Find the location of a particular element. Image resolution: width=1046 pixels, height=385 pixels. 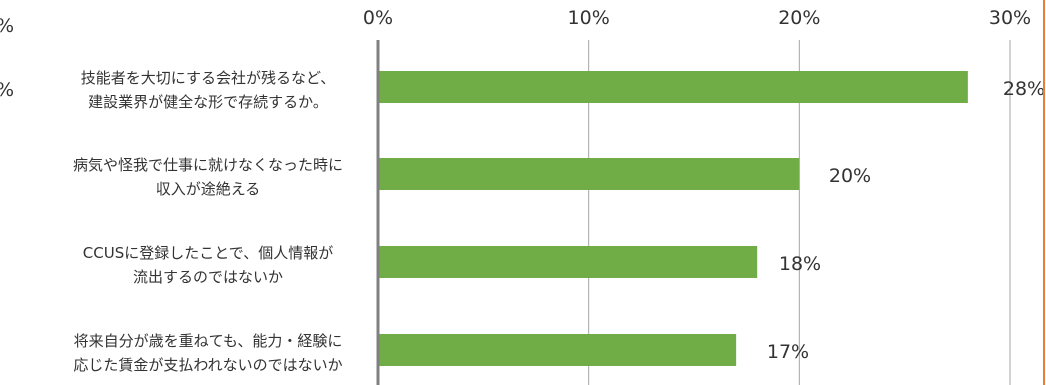

data-label: 18% is located at coordinates (800, 264).